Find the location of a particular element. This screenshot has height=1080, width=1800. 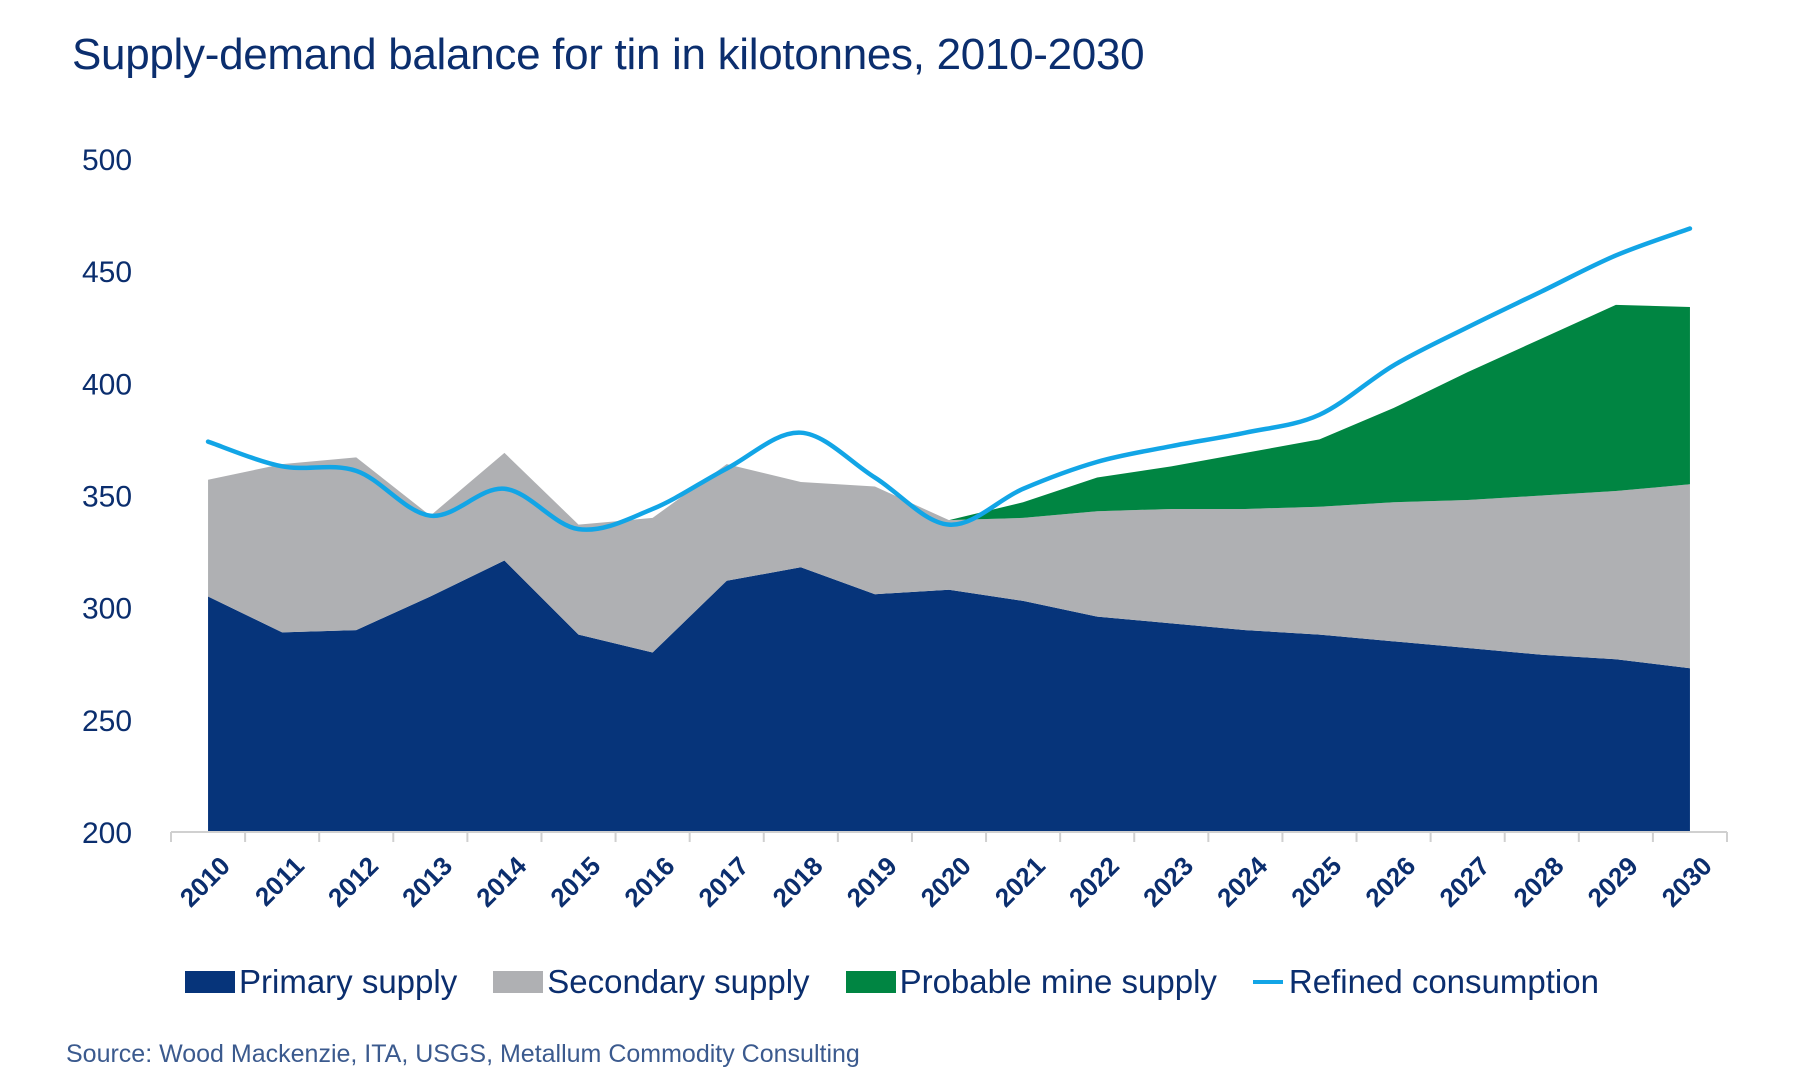

x-tick-label: 2010 is located at coordinates (205, 882).